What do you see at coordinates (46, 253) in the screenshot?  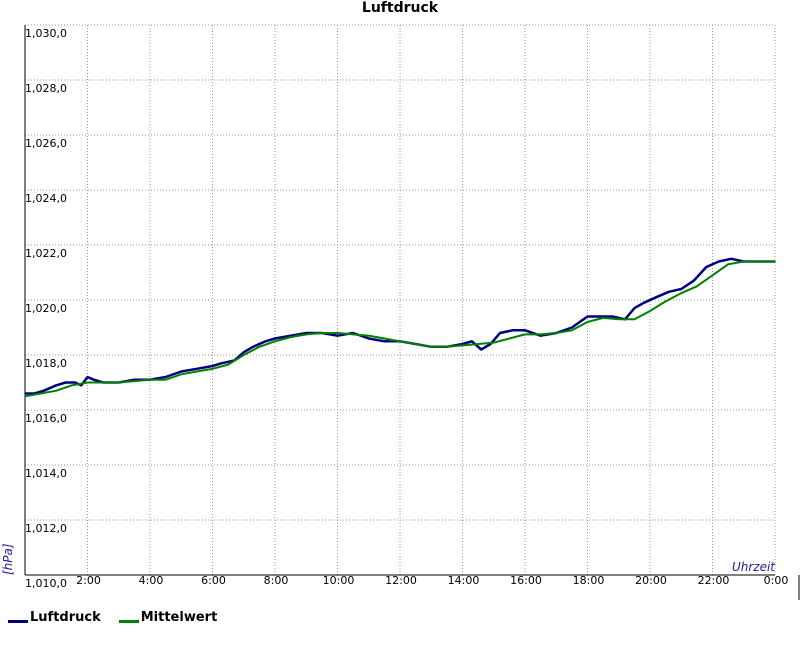 I see `y-tick-label: 1,022,0` at bounding box center [46, 253].